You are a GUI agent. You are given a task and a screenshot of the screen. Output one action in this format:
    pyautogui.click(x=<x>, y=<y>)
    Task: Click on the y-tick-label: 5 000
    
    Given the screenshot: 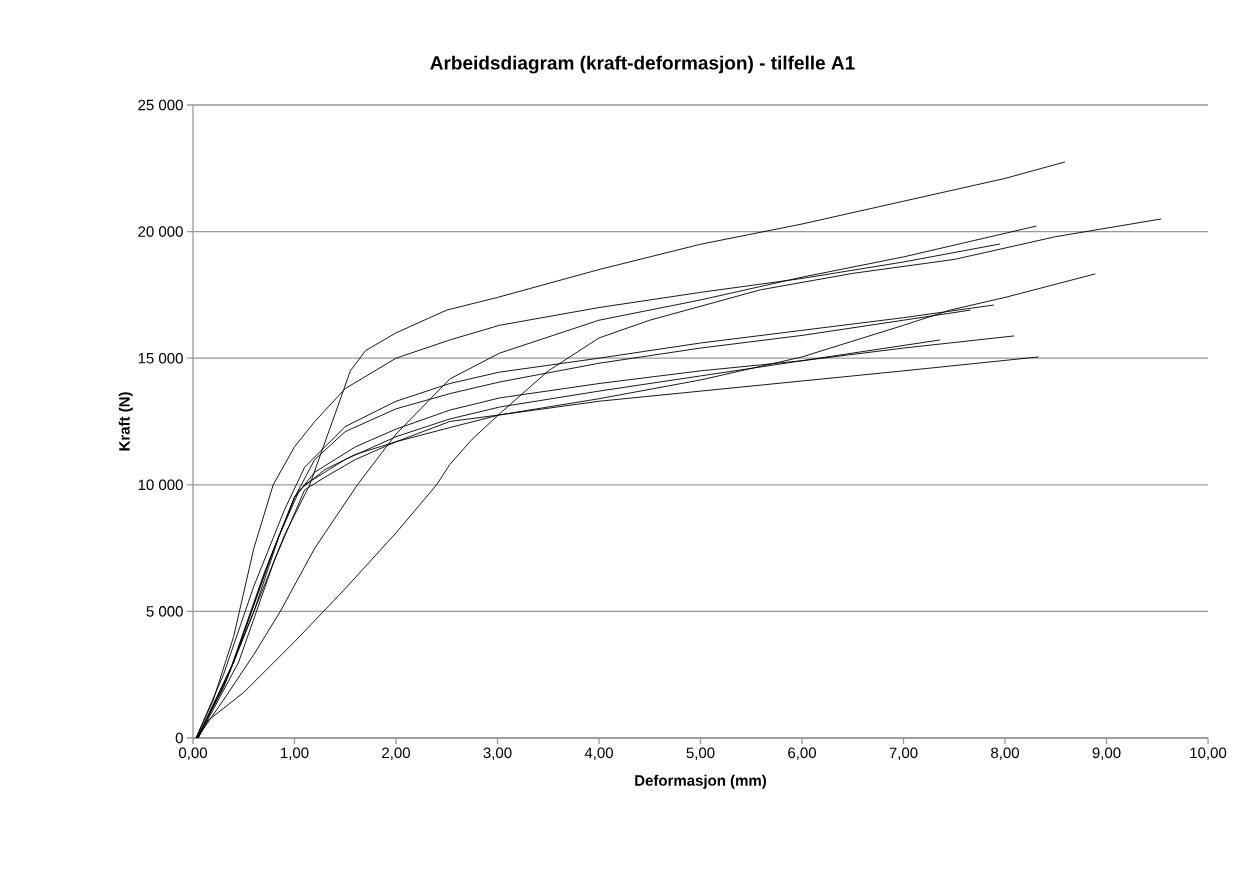 What is the action you would take?
    pyautogui.click(x=164, y=611)
    